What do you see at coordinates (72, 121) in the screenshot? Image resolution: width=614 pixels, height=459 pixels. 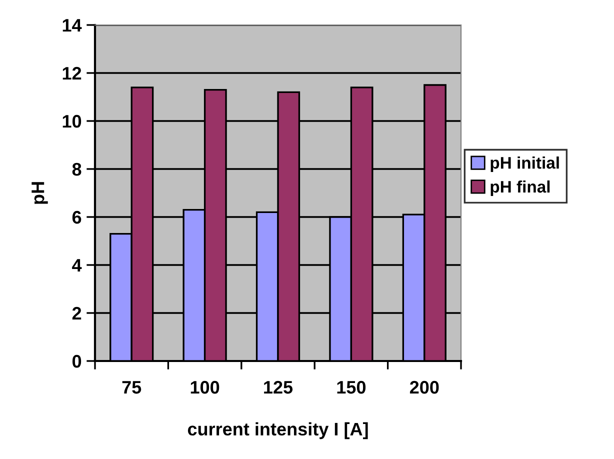 I see `y-tick-label: 10` at bounding box center [72, 121].